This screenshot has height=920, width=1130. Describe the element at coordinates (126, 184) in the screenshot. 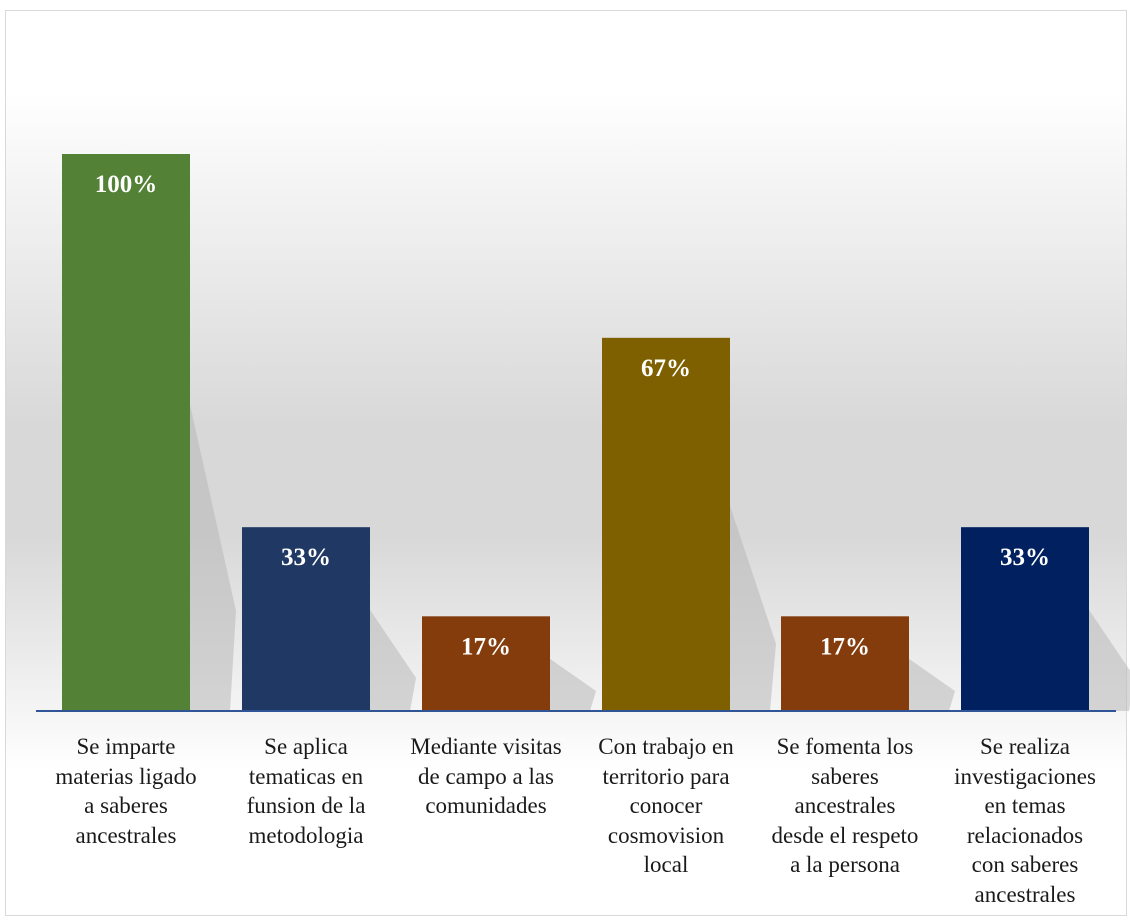

I see `data-label: 100%` at that location.